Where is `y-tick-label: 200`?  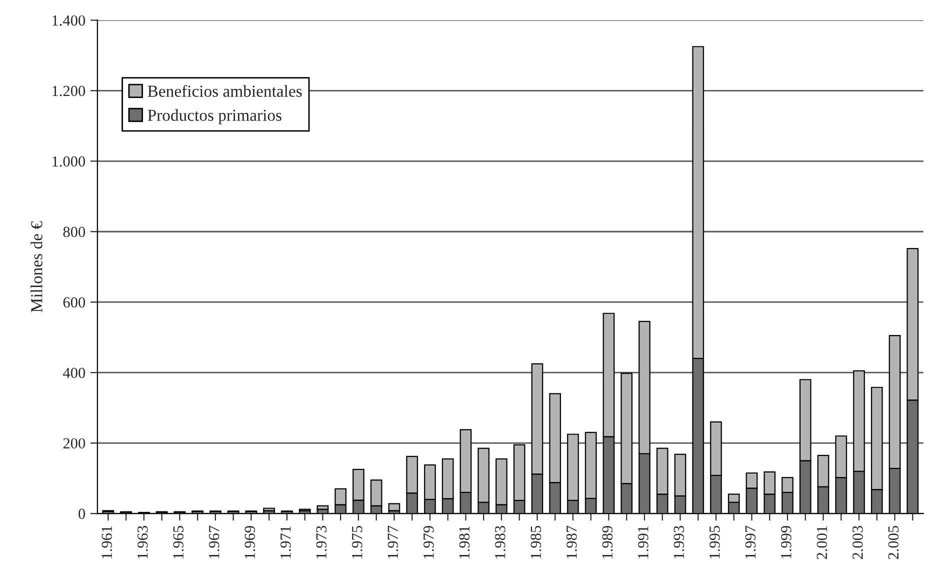
y-tick-label: 200 is located at coordinates (74, 443).